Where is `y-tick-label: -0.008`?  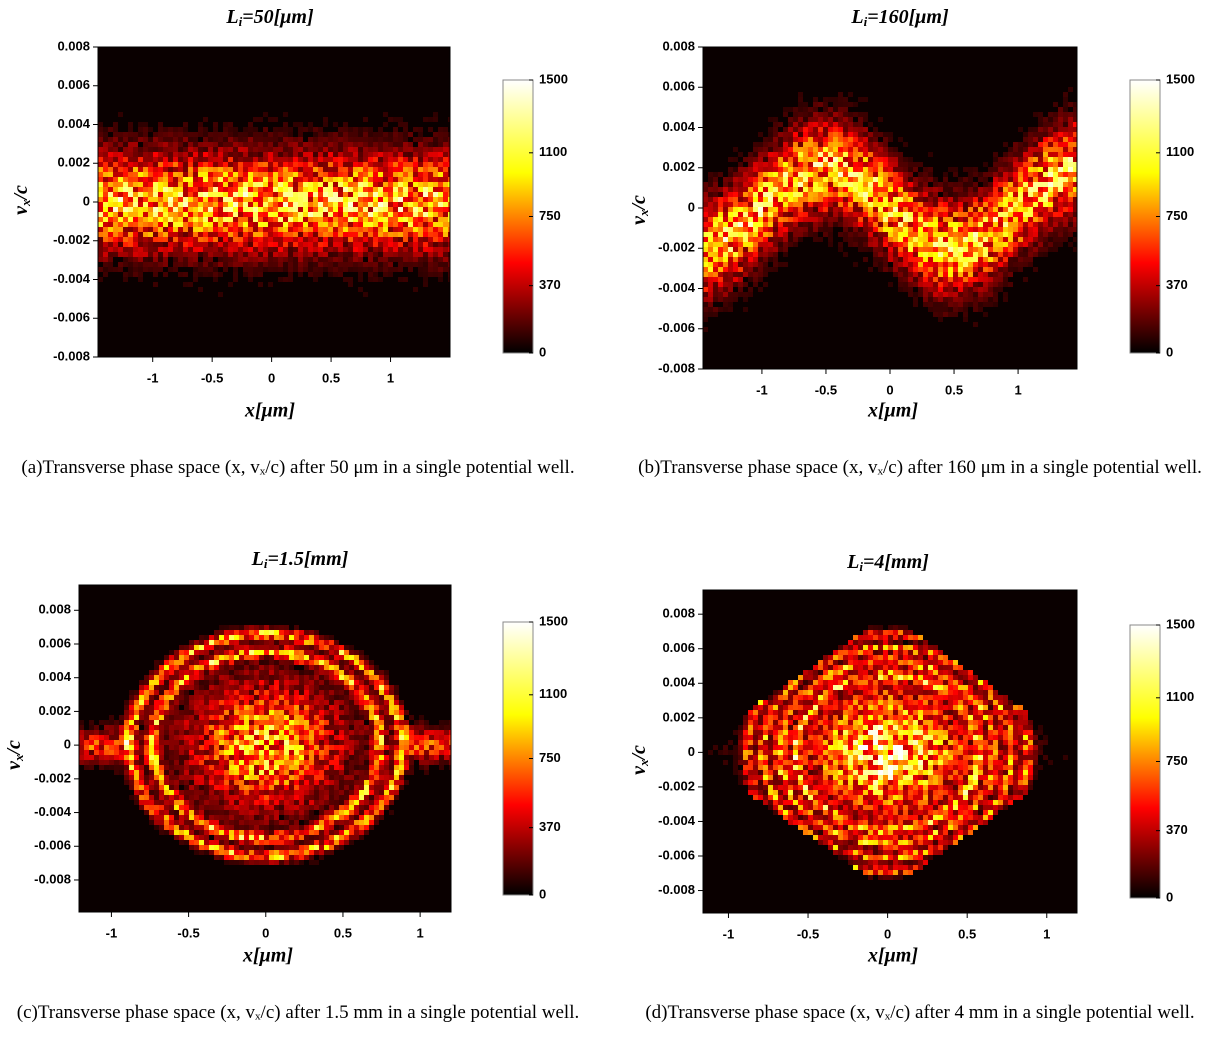 y-tick-label: -0.008 is located at coordinates (71, 355).